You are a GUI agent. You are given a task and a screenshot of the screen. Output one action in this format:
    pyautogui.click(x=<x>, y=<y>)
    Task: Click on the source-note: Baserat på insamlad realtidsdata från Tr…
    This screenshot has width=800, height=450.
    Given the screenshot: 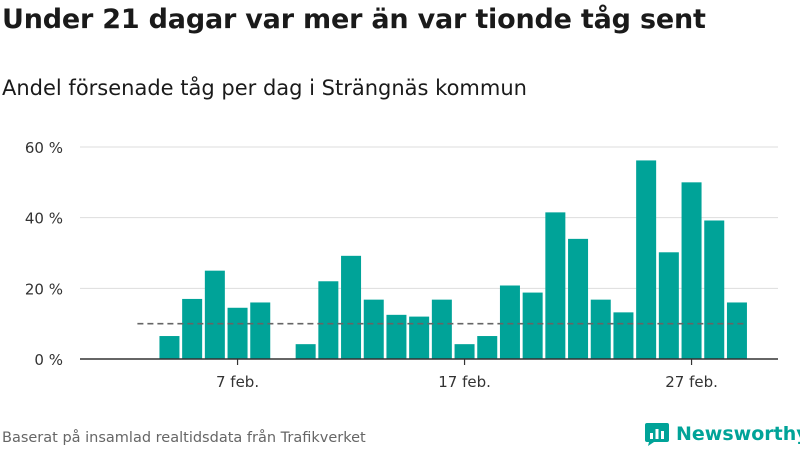 What is the action you would take?
    pyautogui.click(x=184, y=438)
    